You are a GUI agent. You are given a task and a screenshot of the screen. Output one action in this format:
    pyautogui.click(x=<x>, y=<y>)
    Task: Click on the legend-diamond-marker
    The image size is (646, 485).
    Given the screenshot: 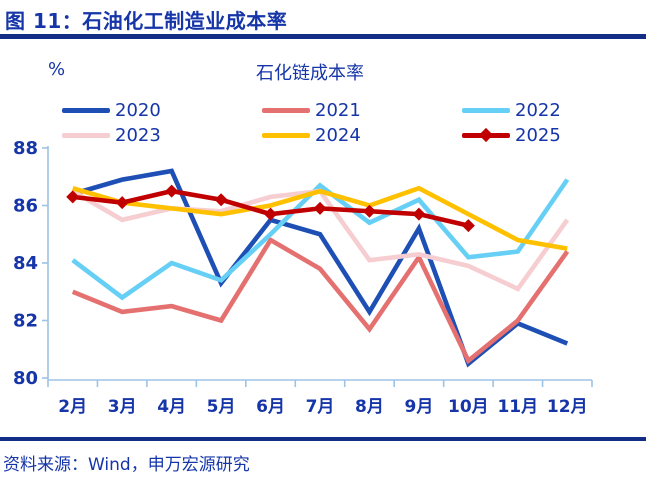 What is the action you would take?
    pyautogui.click(x=486, y=135)
    